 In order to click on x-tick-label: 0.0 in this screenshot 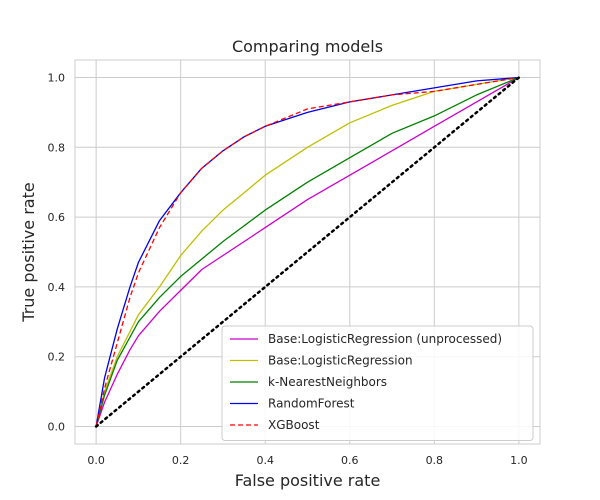, I will do `click(96, 460)`.